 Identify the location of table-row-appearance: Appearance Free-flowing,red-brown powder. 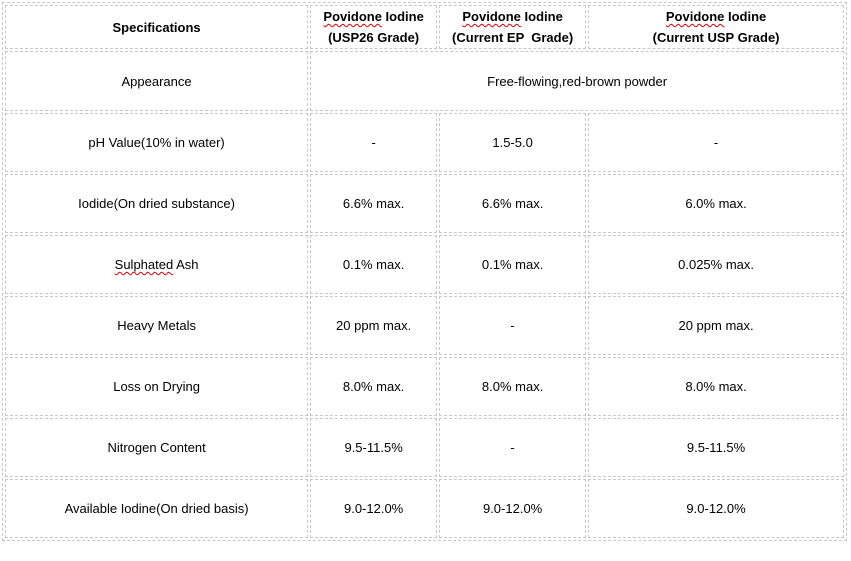
(424, 81).